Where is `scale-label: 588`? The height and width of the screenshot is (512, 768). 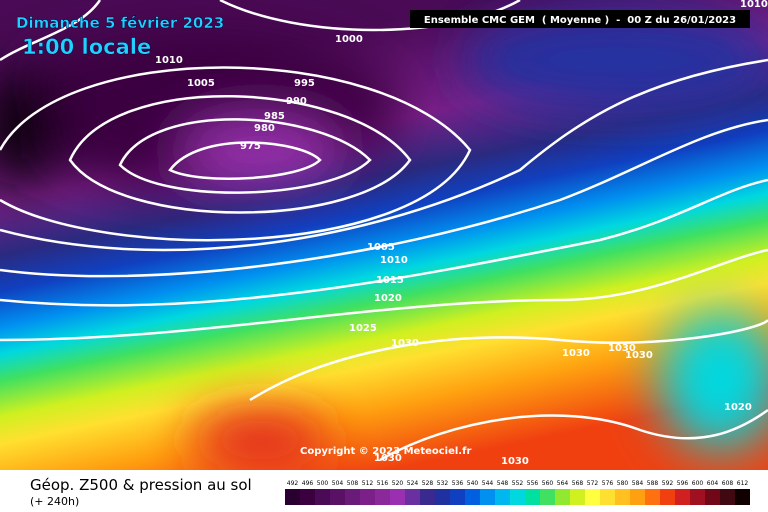
scale-label: 588 is located at coordinates (653, 483).